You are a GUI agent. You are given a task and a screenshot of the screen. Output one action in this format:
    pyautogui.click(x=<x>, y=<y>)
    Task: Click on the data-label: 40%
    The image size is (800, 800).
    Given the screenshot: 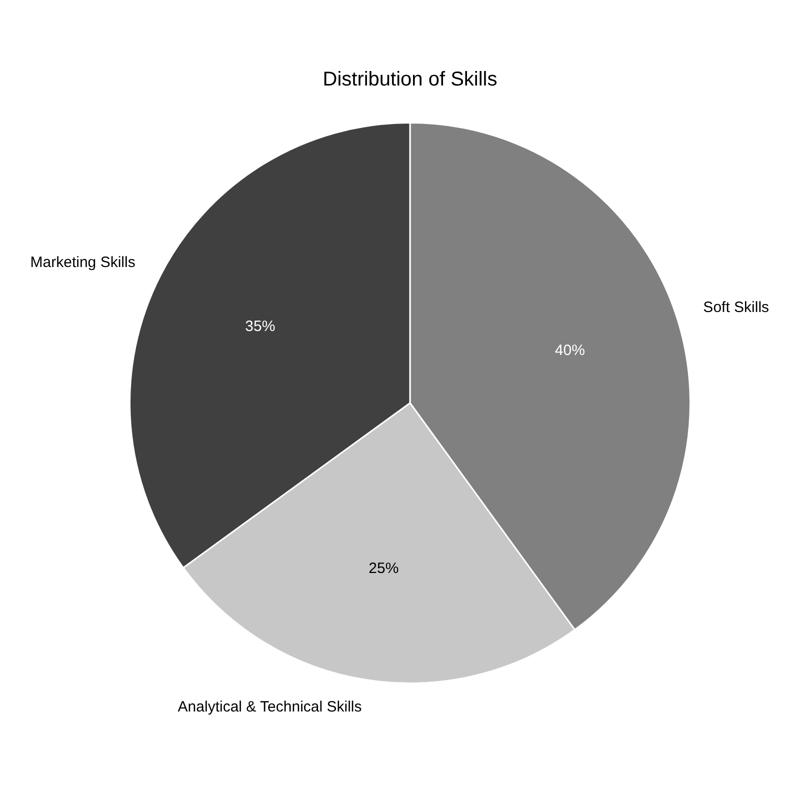 What is the action you would take?
    pyautogui.click(x=569, y=351)
    